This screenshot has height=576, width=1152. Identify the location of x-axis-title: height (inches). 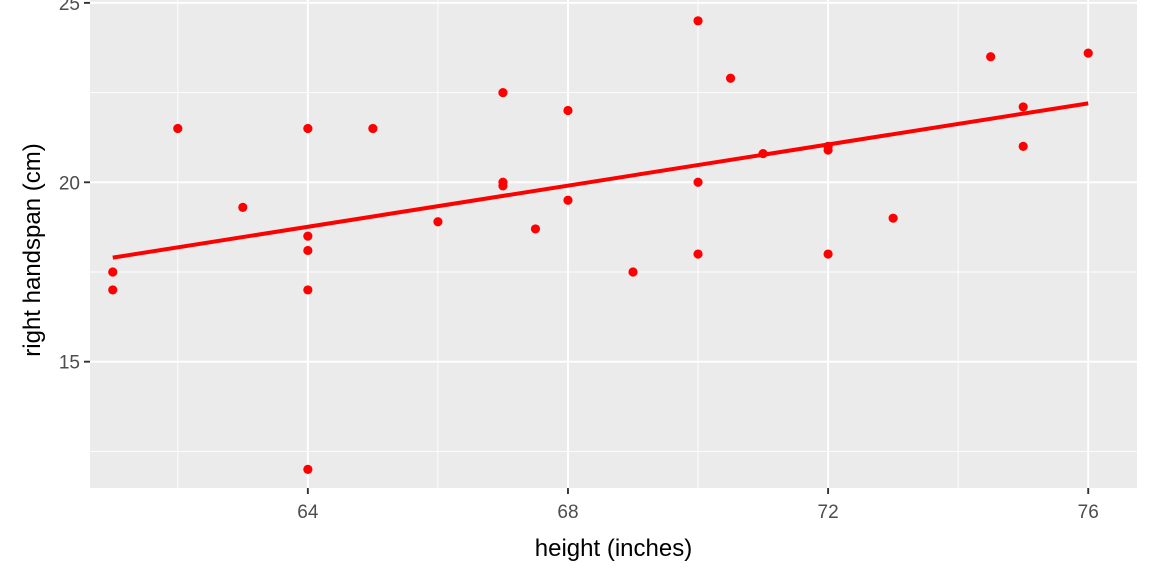
(613, 548).